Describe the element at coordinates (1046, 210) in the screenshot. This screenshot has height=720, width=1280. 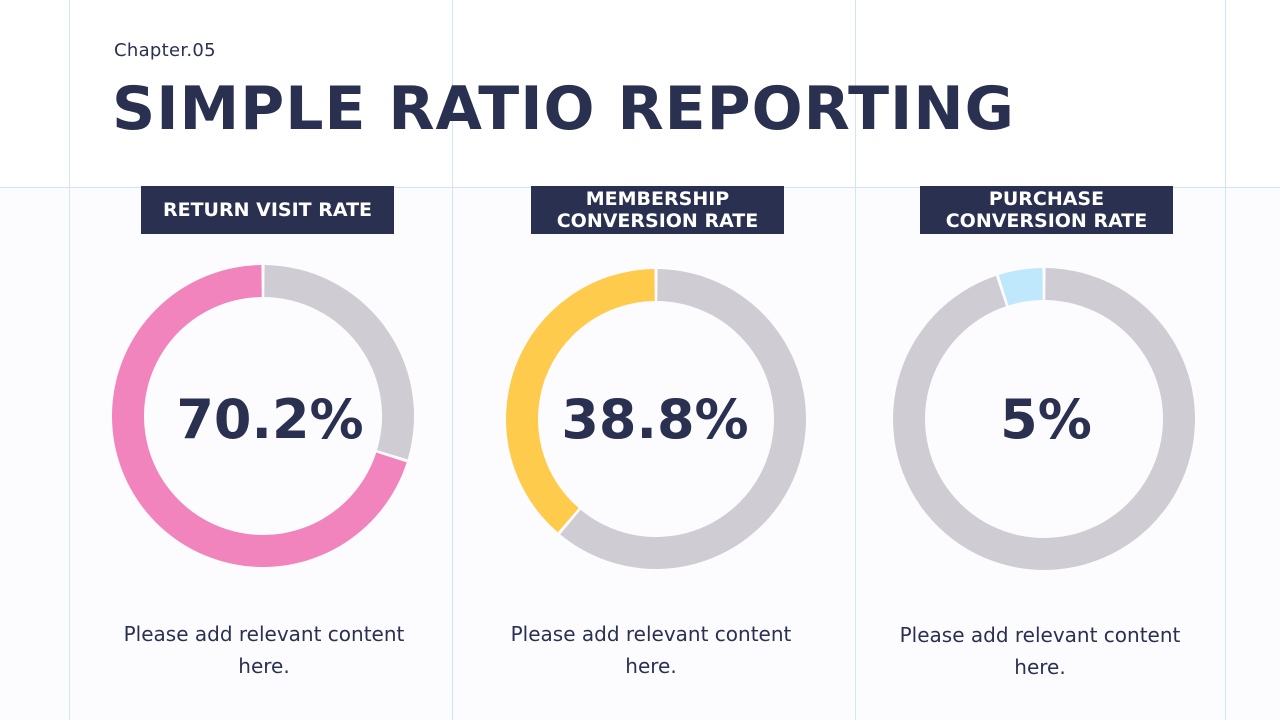
I see `panel-label: PURCHASE CONVERSION RATE` at that location.